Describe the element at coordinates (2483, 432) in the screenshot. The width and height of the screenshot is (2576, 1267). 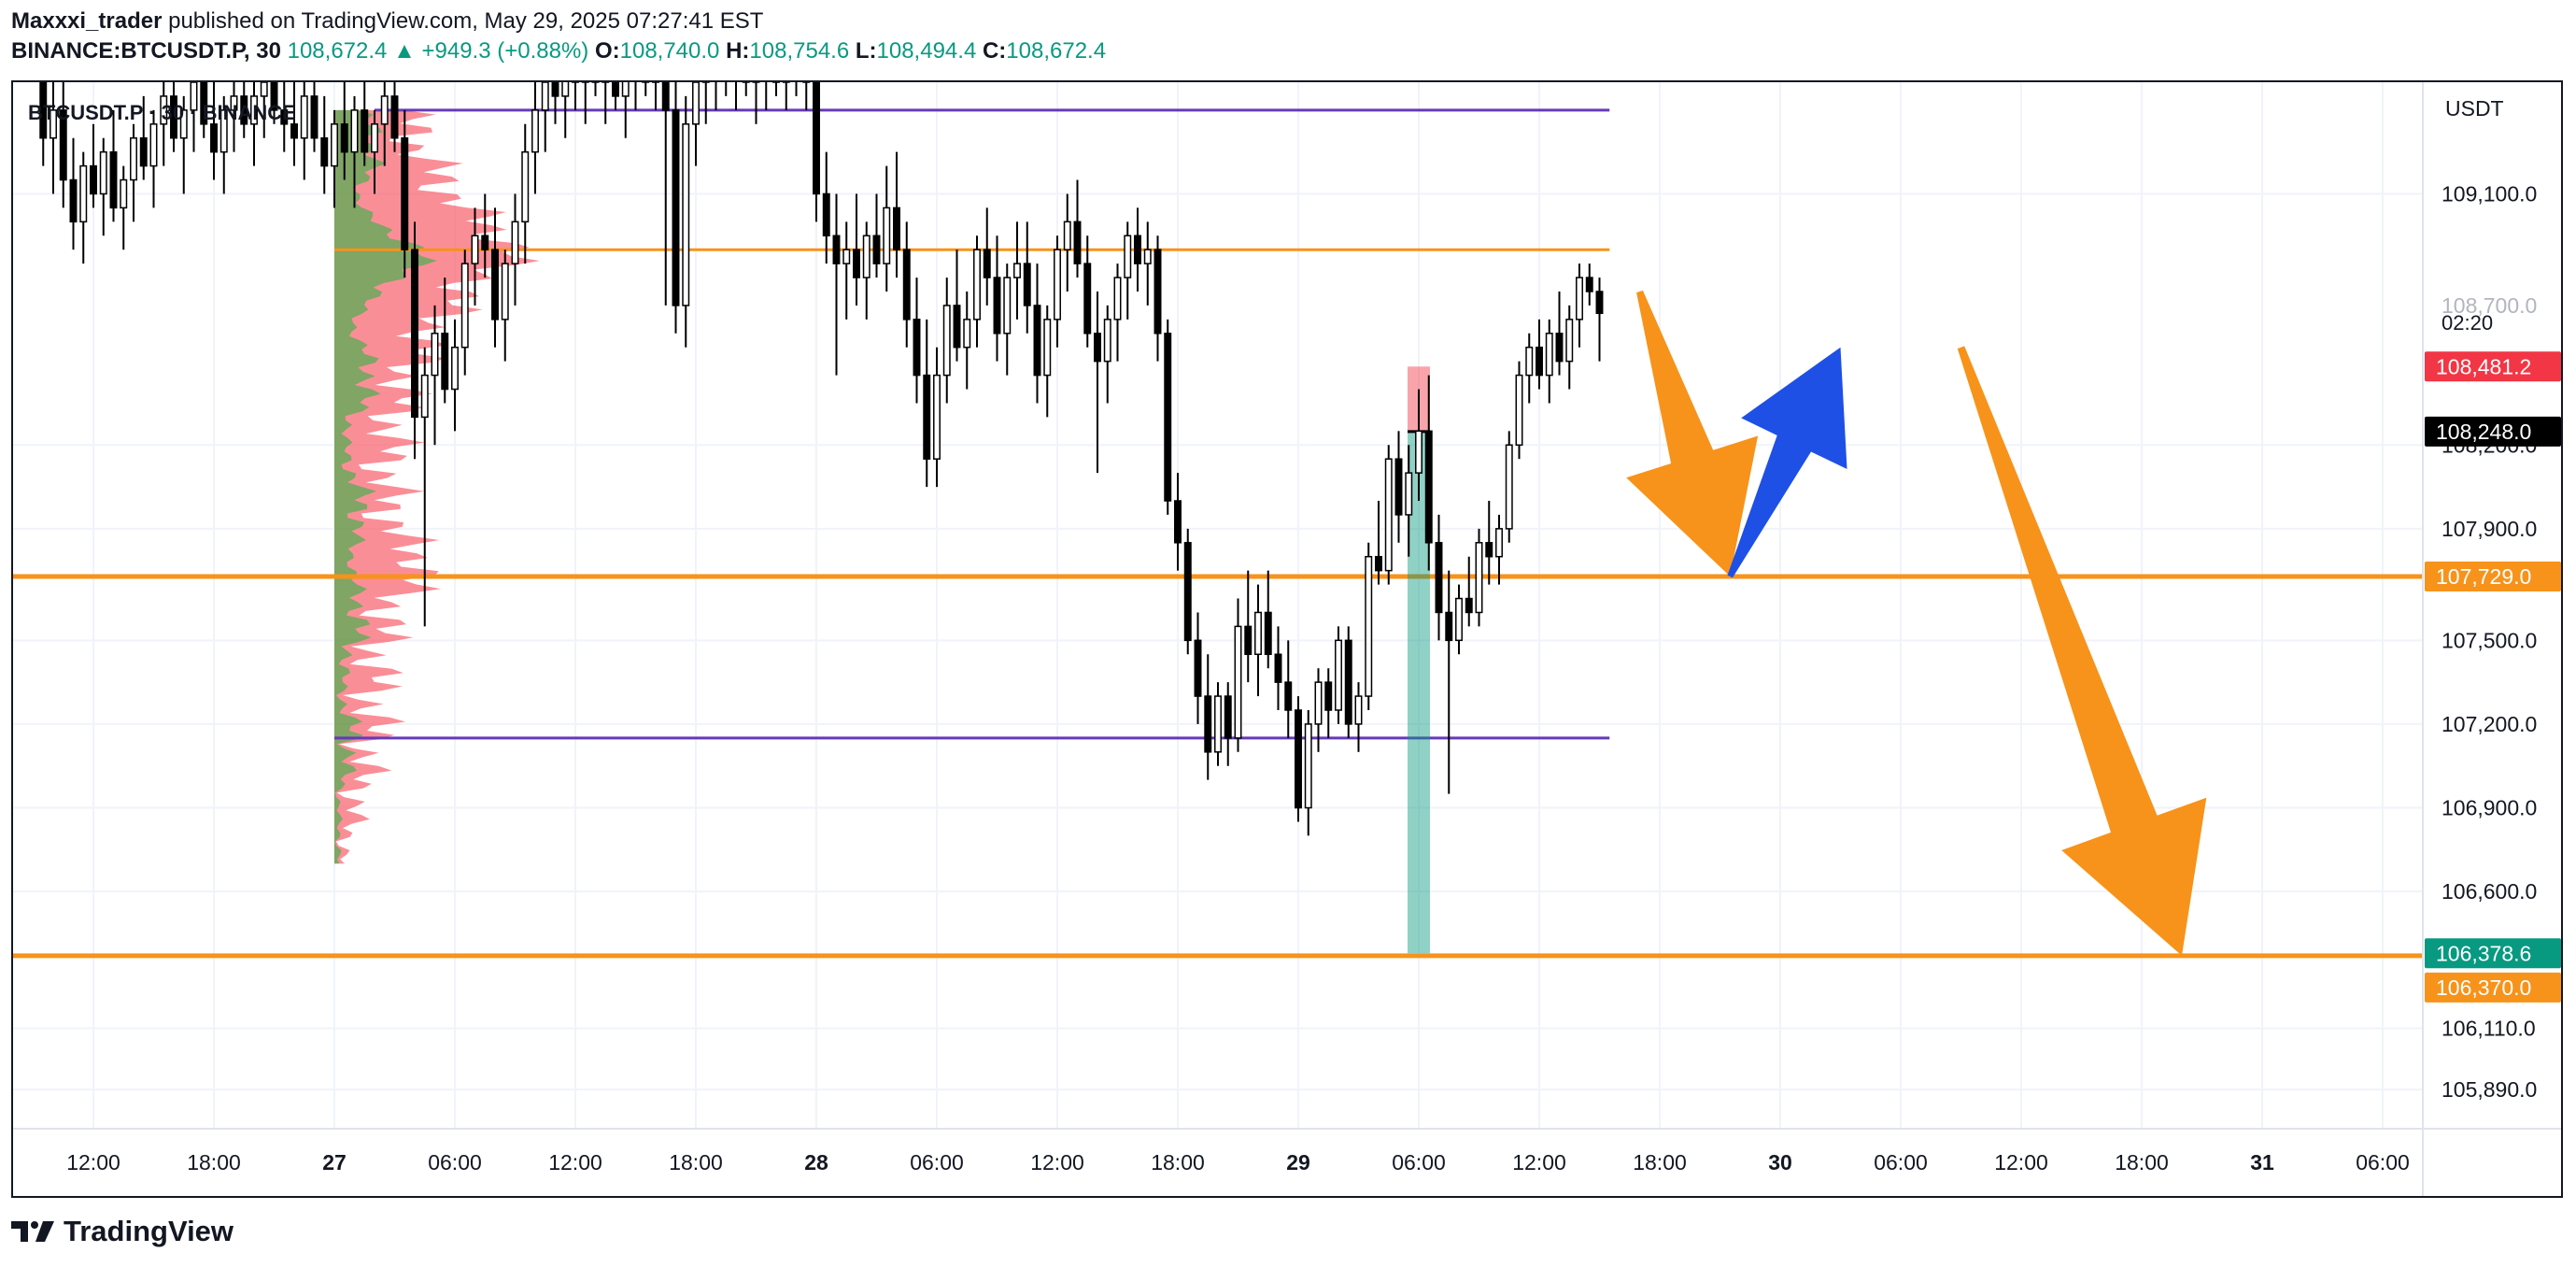
I see `price-badge-label: 108,248.0` at that location.